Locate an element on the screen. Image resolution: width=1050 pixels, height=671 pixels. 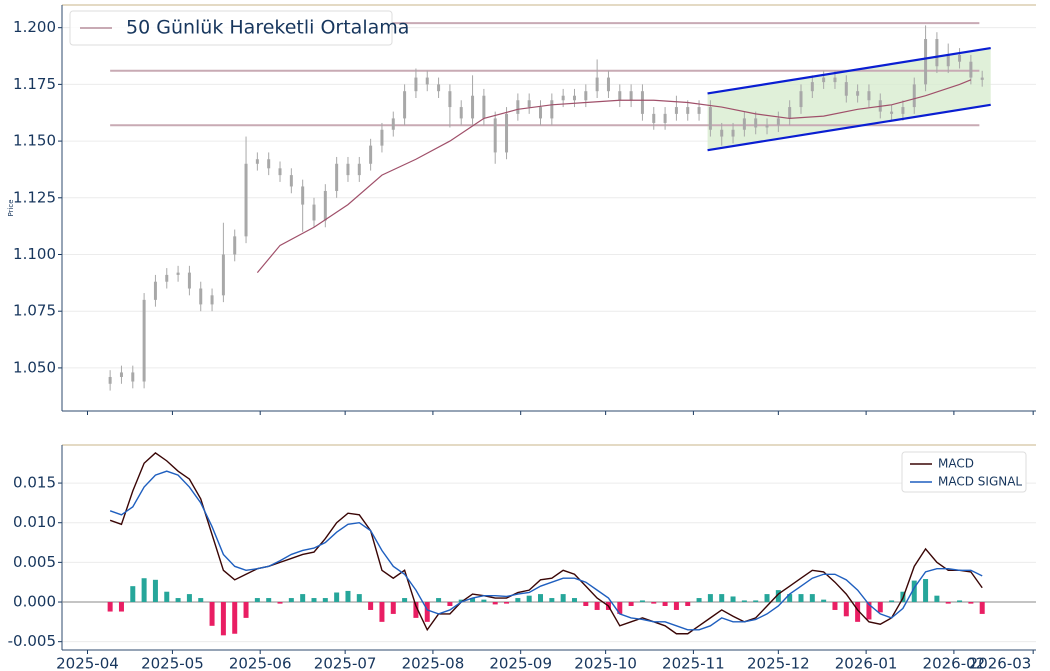
y-tick-label: 1.125 is located at coordinates (34, 197).